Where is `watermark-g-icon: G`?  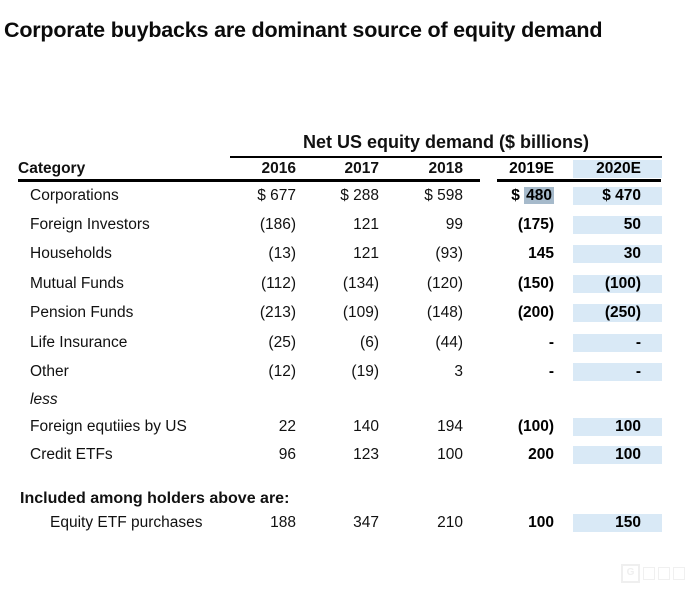 watermark-g-icon: G is located at coordinates (630, 573).